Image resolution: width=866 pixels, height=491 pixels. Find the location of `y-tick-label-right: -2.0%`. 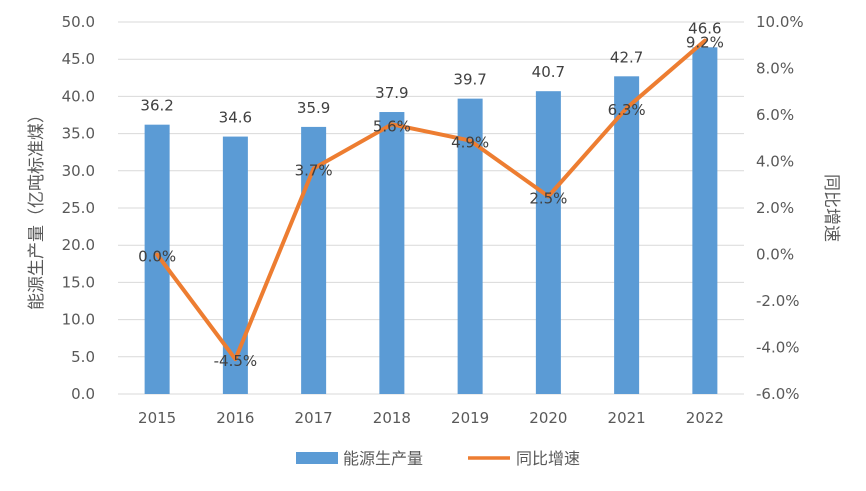

y-tick-label-right: -2.0% is located at coordinates (778, 301).